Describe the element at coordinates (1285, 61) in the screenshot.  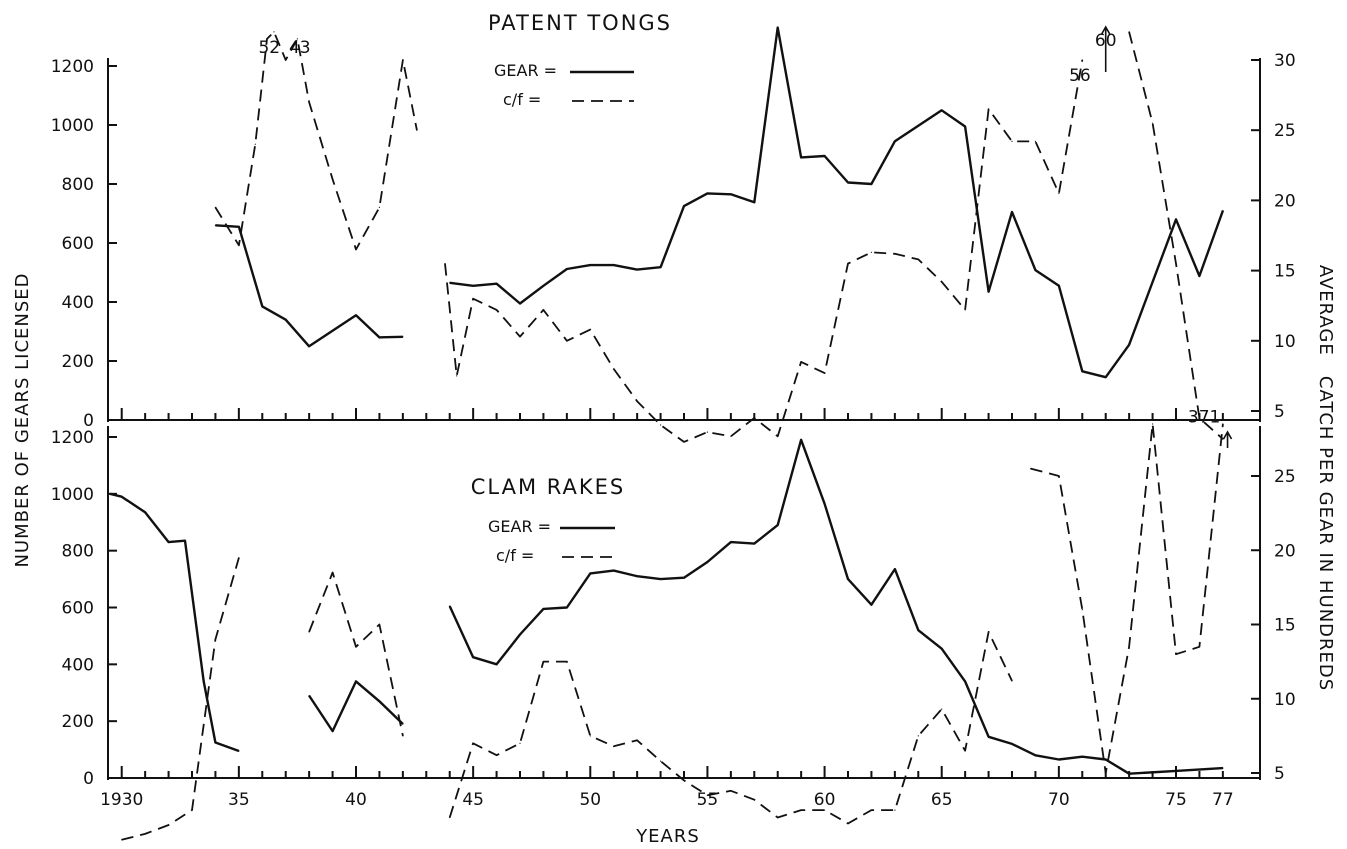
I see `y-right-tick-label: 30` at that location.